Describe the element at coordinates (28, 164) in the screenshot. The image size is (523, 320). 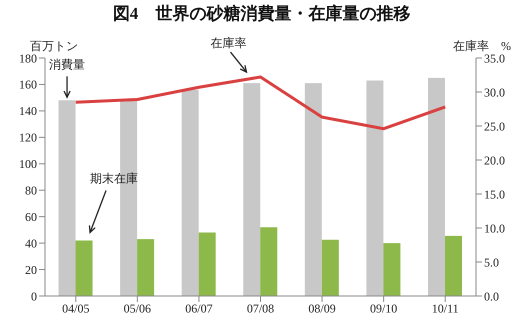
I see `y-tick-label: 100` at that location.